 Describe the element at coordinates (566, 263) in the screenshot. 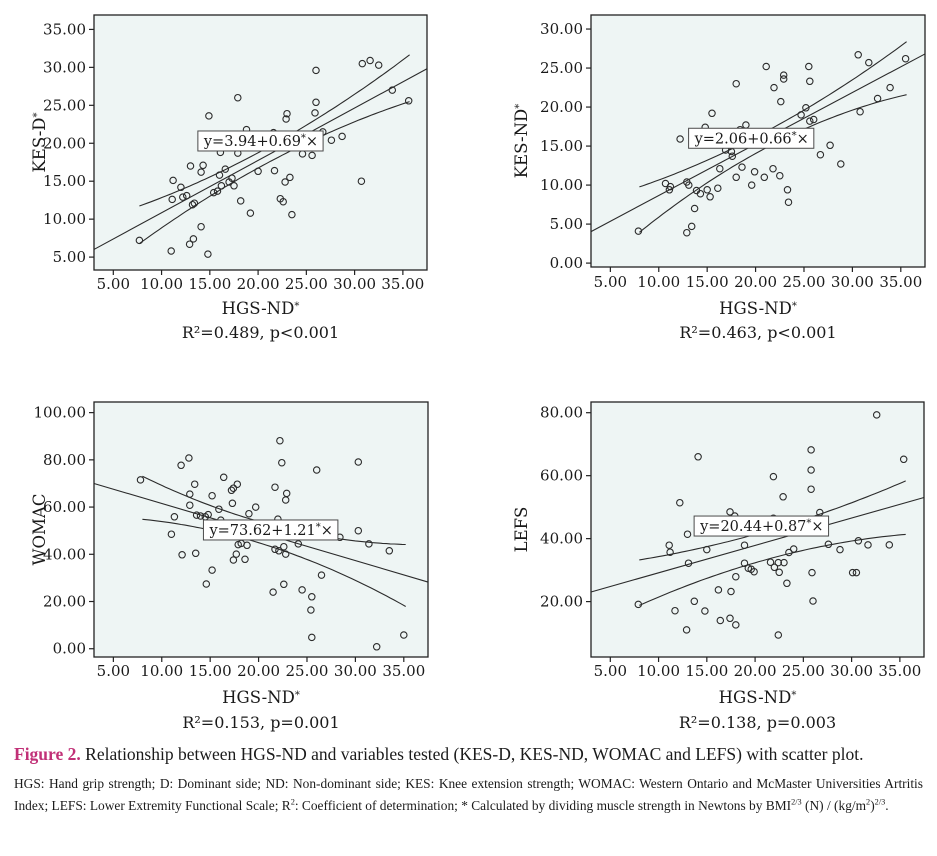

I see `y-tick-label: 0.00` at that location.